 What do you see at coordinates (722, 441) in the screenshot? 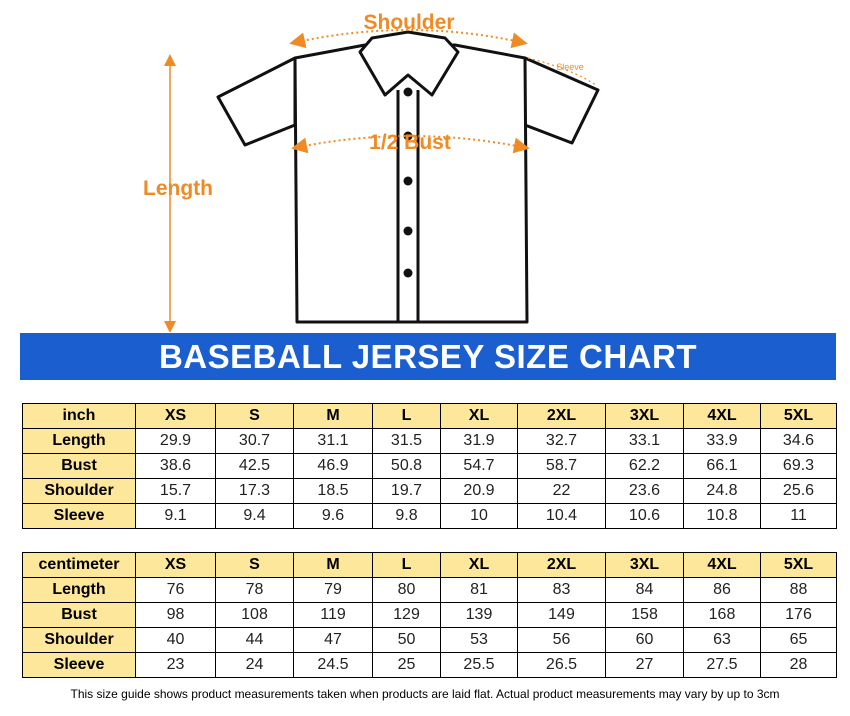
I see `cell: 33.9` at bounding box center [722, 441].